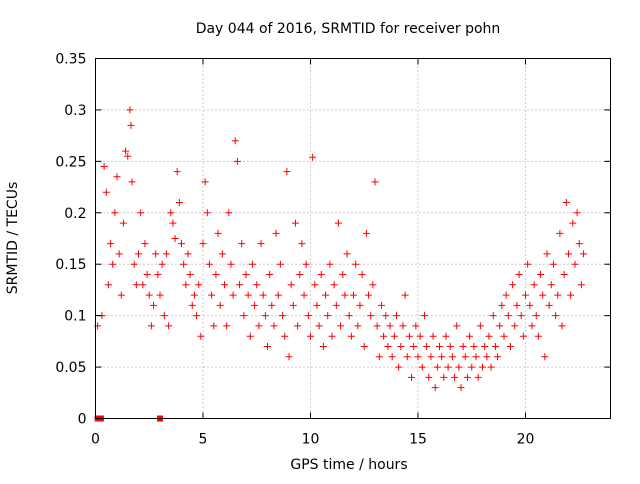 This screenshot has width=640, height=484. Describe the element at coordinates (348, 465) in the screenshot. I see `x-axis-label: GPS time / hours` at that location.